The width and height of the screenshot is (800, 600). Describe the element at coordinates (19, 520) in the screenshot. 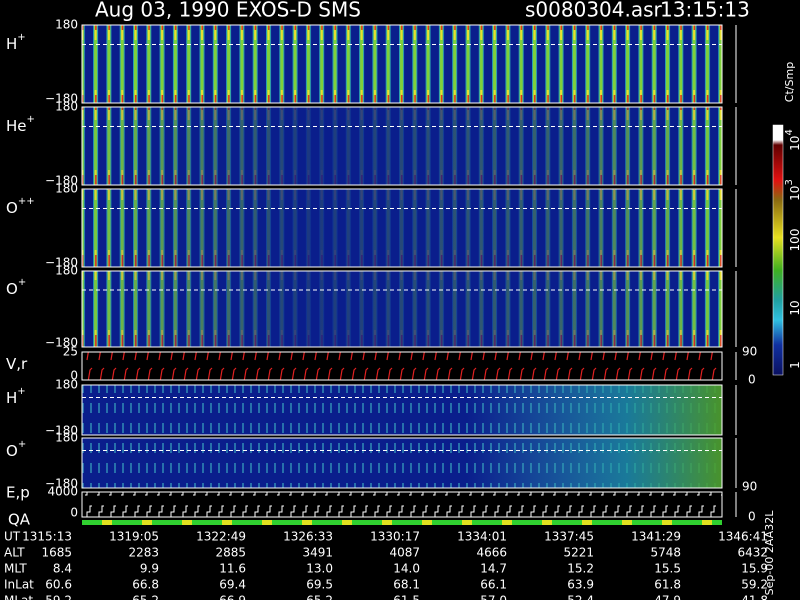

I see `qa-label: QA` at that location.